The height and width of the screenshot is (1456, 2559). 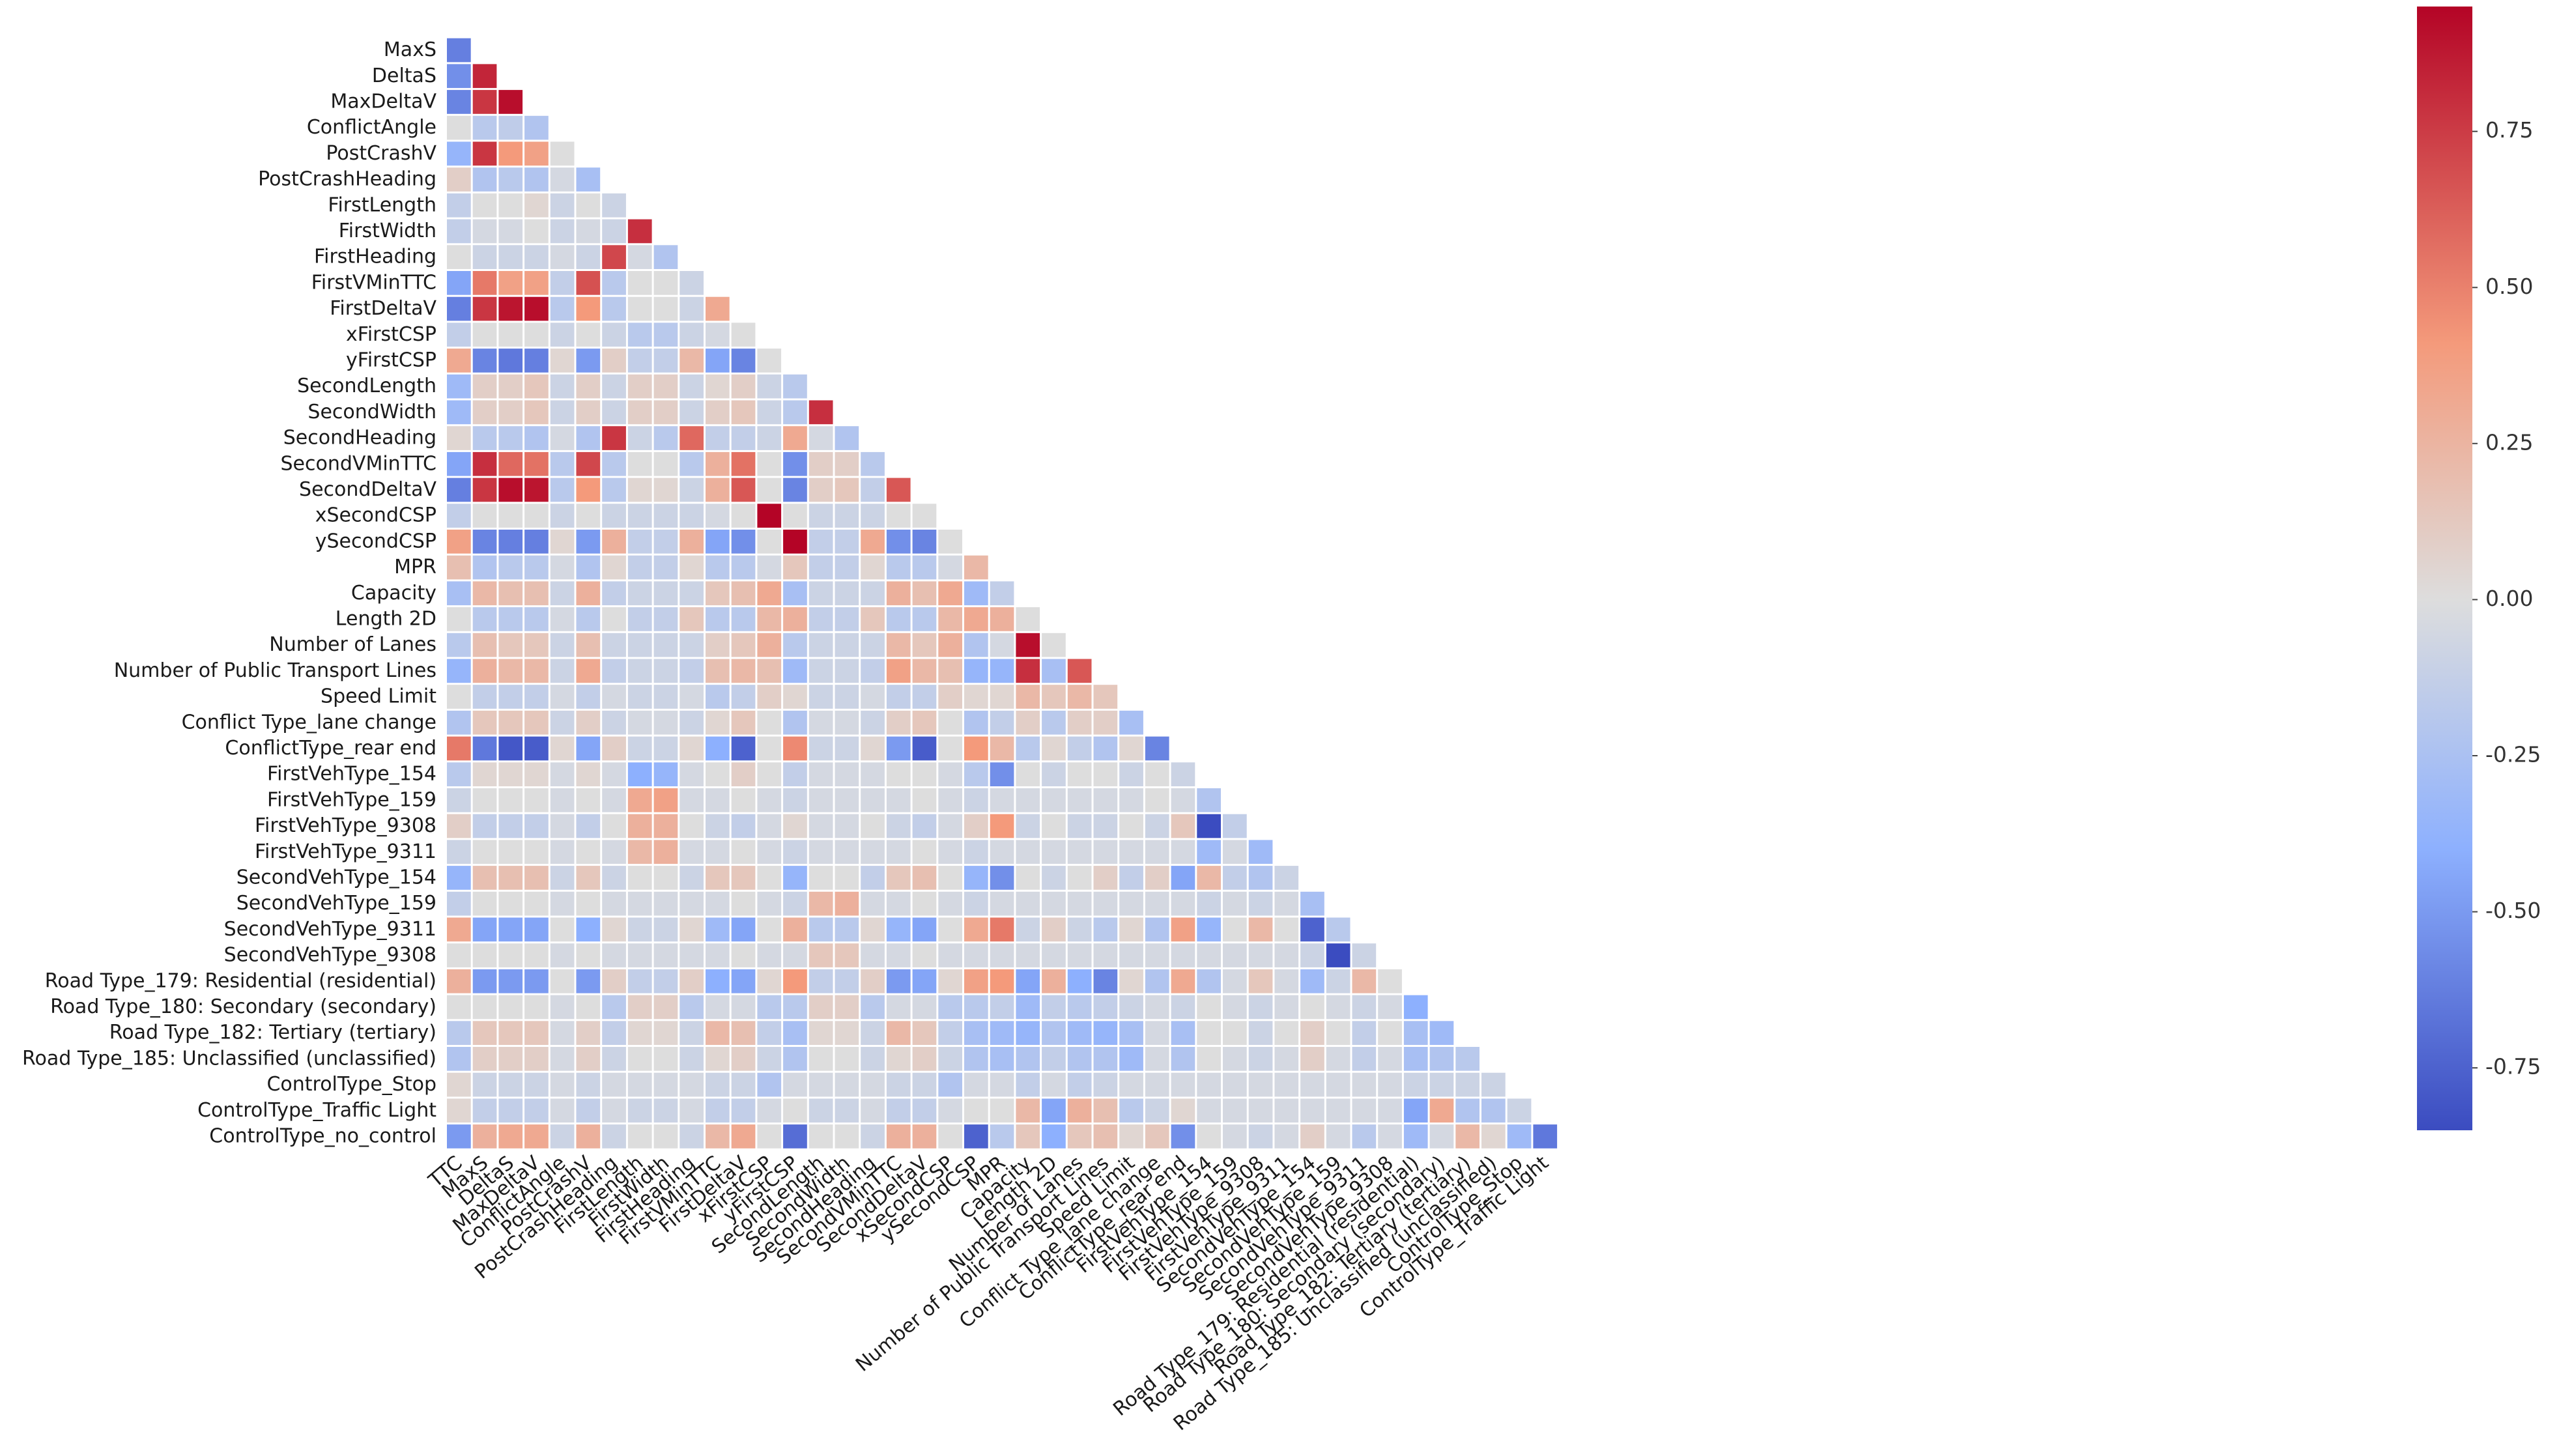 I want to click on row-label: ConflictAngle, so click(x=372, y=127).